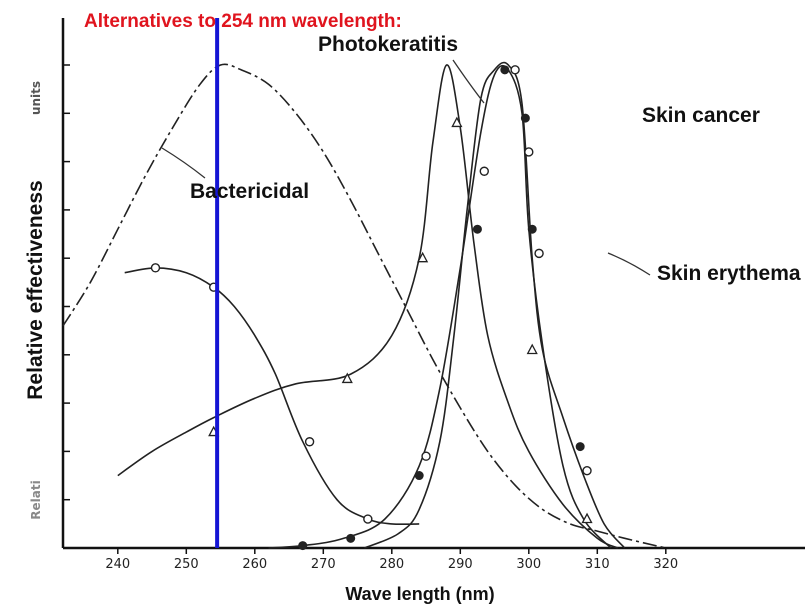 This screenshot has height=610, width=808. I want to click on x-tick-label-300: 300, so click(528, 564).